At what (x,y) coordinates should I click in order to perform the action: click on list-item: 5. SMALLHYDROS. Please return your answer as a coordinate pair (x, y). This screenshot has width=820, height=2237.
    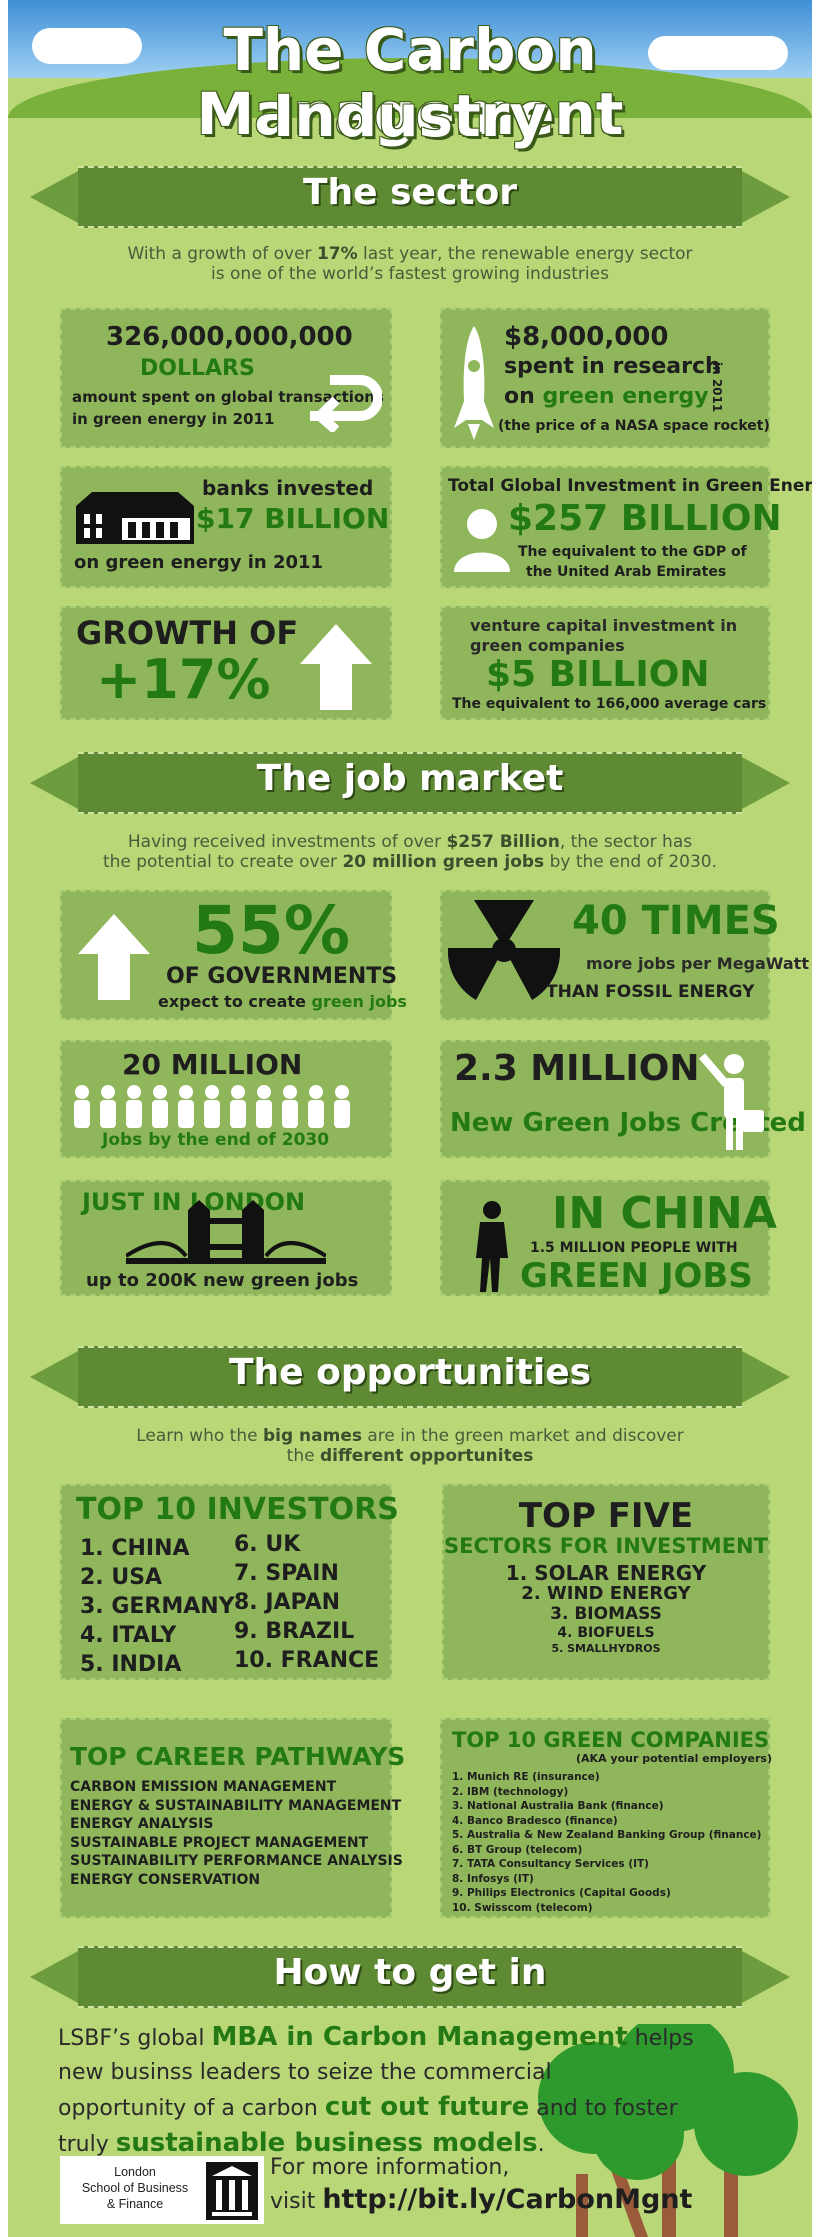
    Looking at the image, I should click on (606, 1648).